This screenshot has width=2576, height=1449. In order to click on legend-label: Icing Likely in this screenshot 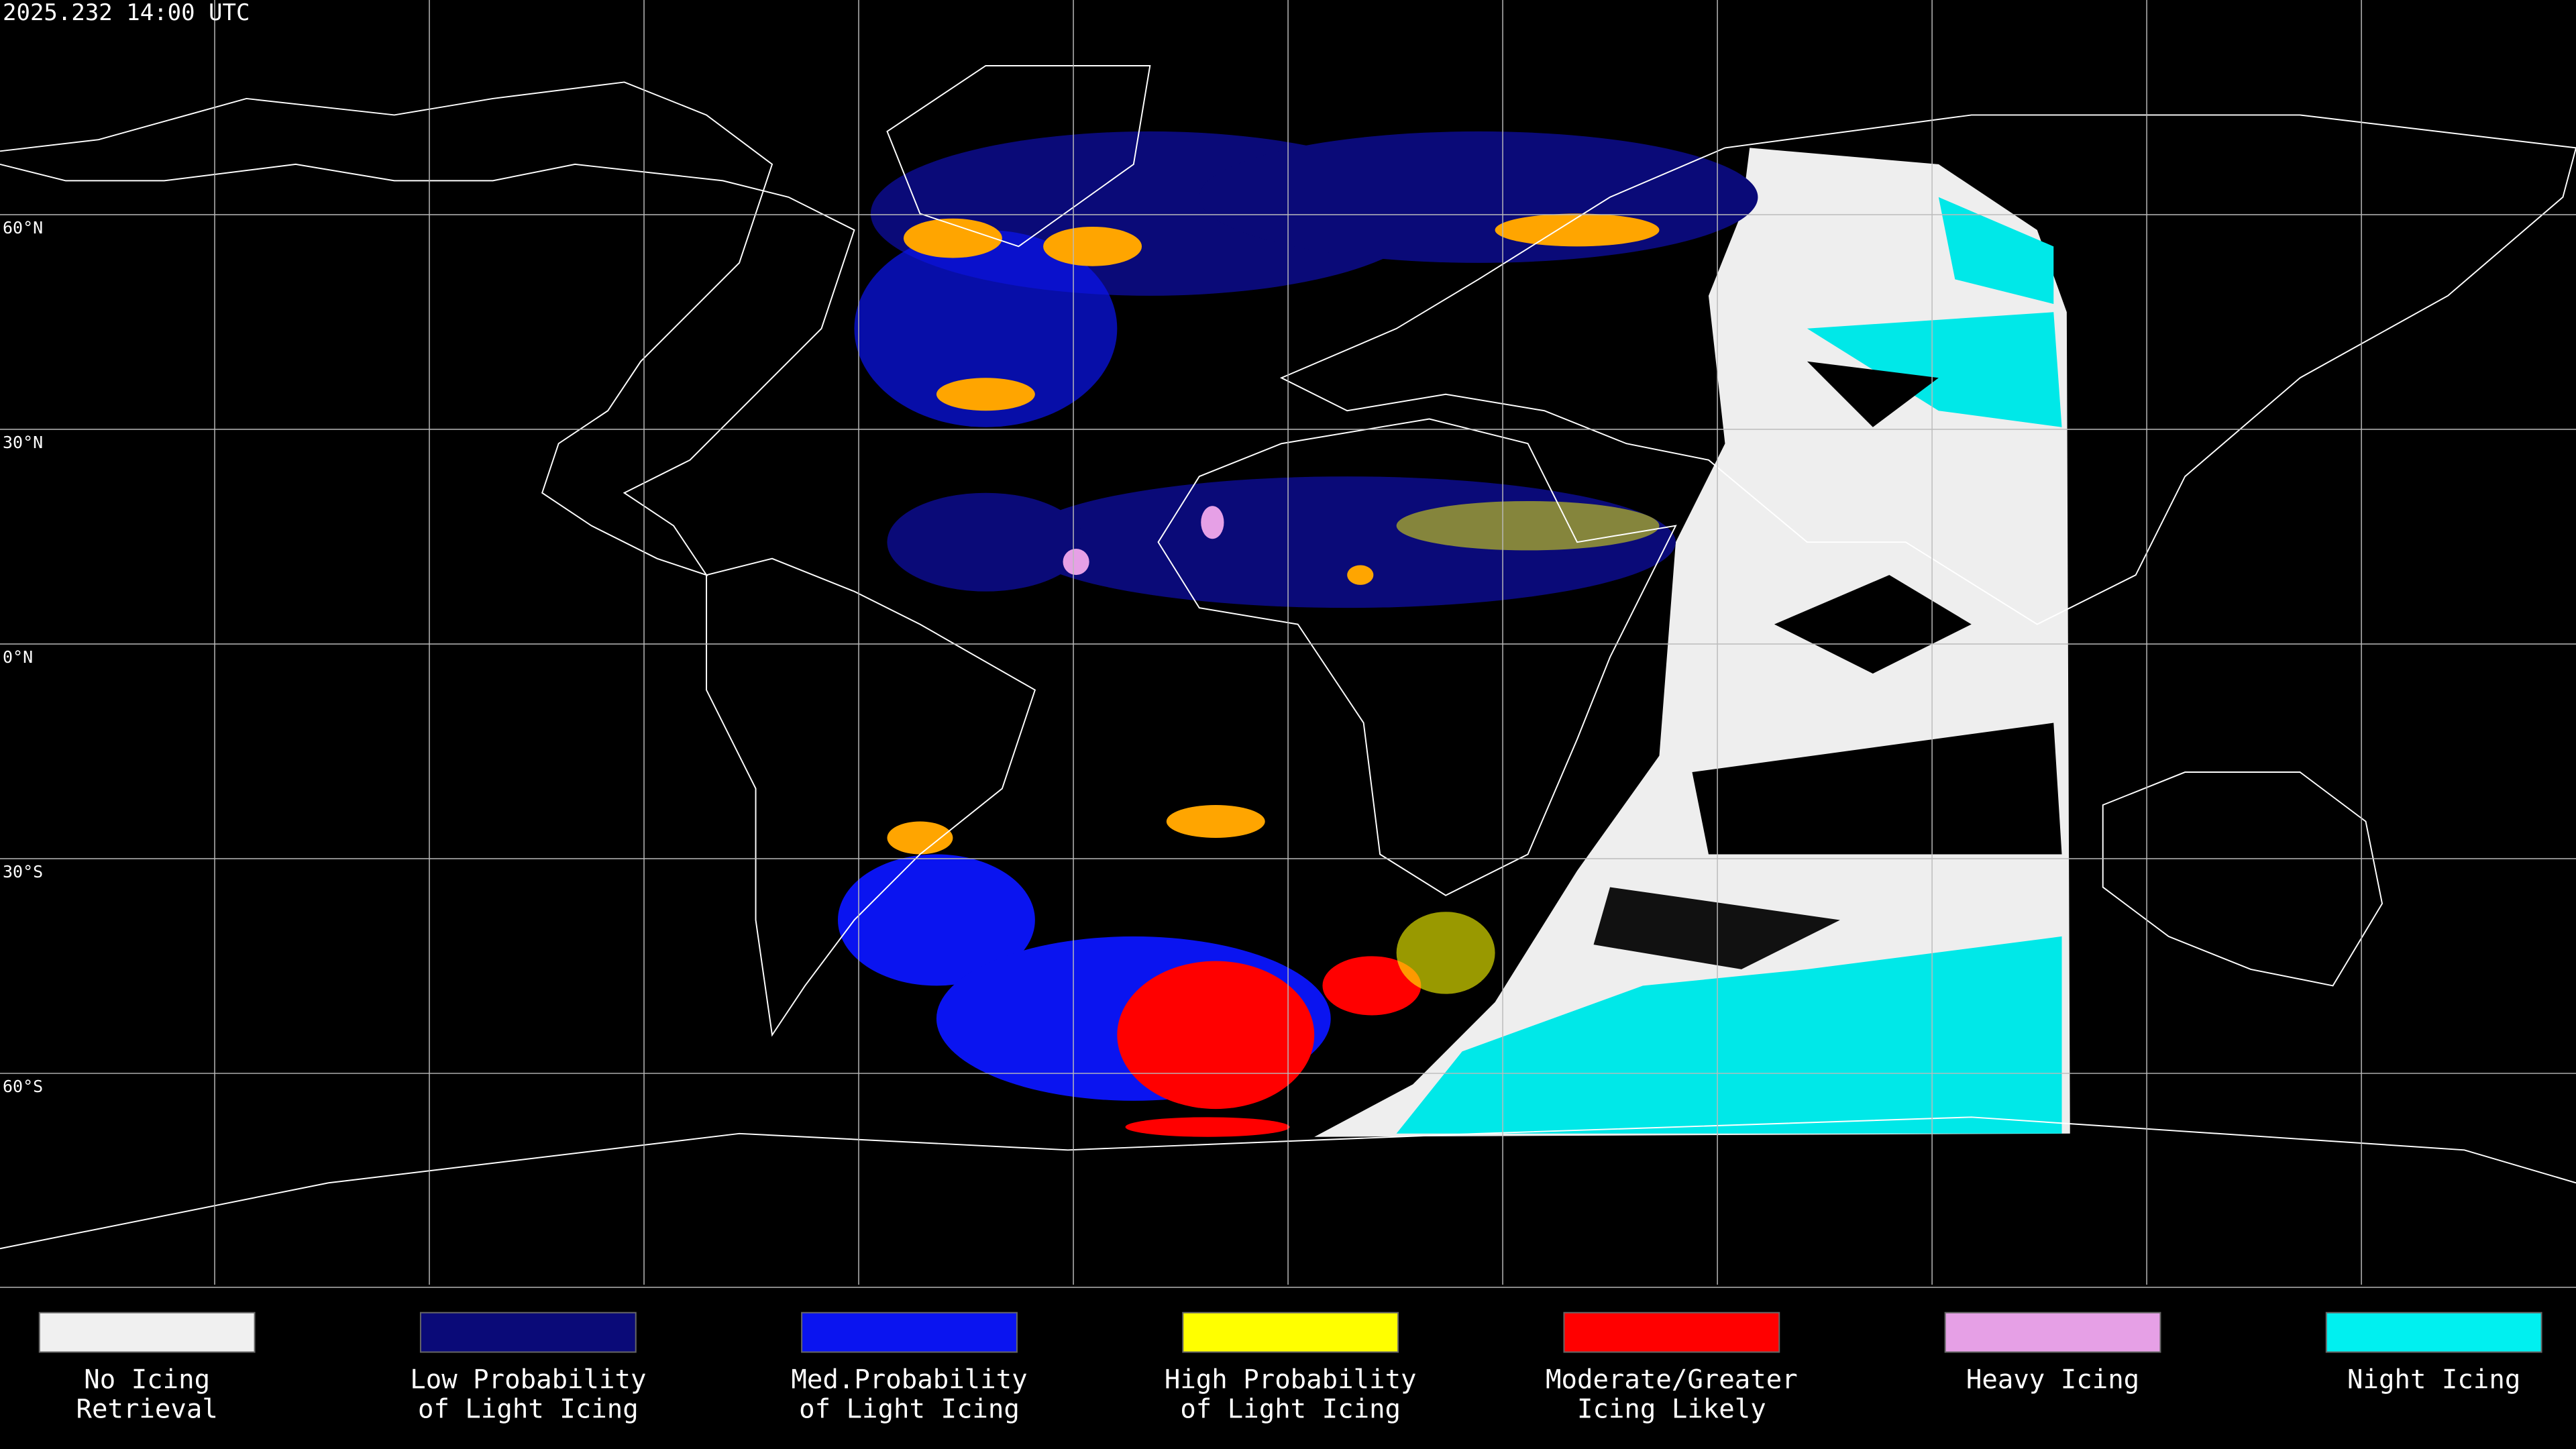, I will do `click(1671, 1409)`.